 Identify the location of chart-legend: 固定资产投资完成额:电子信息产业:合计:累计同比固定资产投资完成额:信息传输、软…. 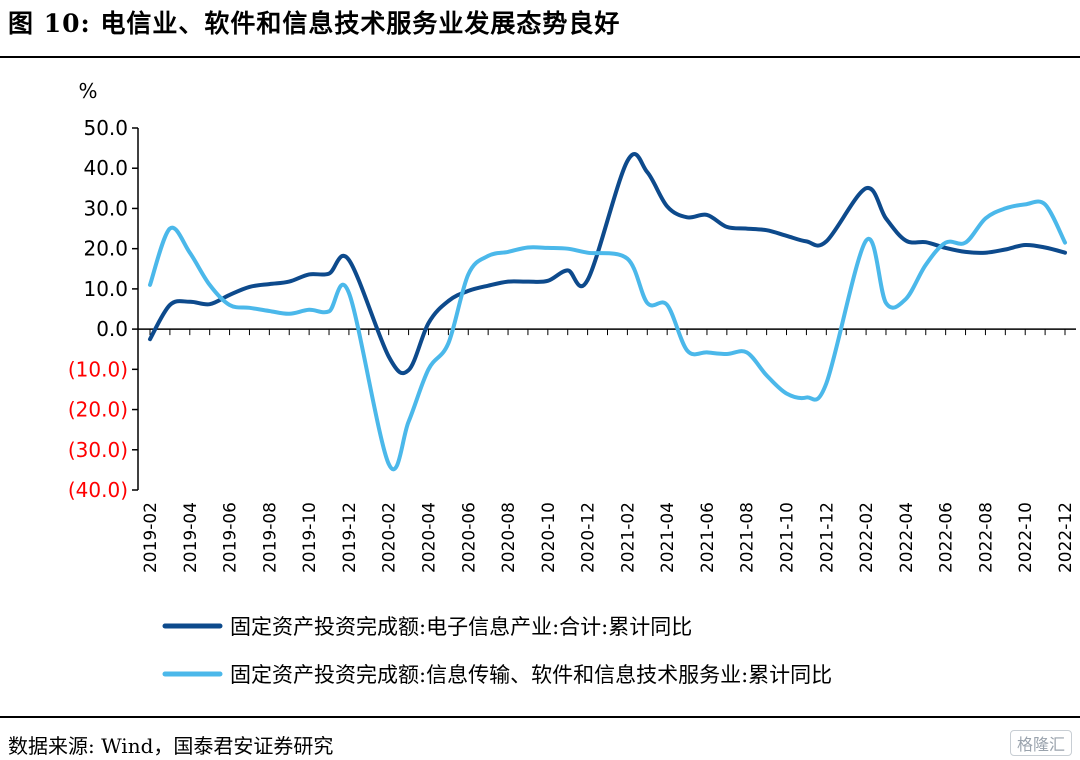
(497, 651).